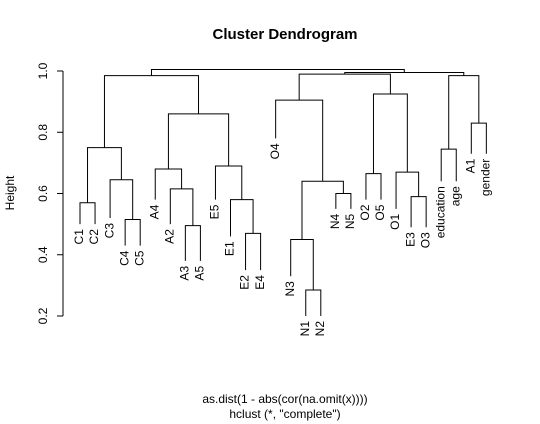 The image size is (540, 424). I want to click on leaf-label-age: age, so click(455, 196).